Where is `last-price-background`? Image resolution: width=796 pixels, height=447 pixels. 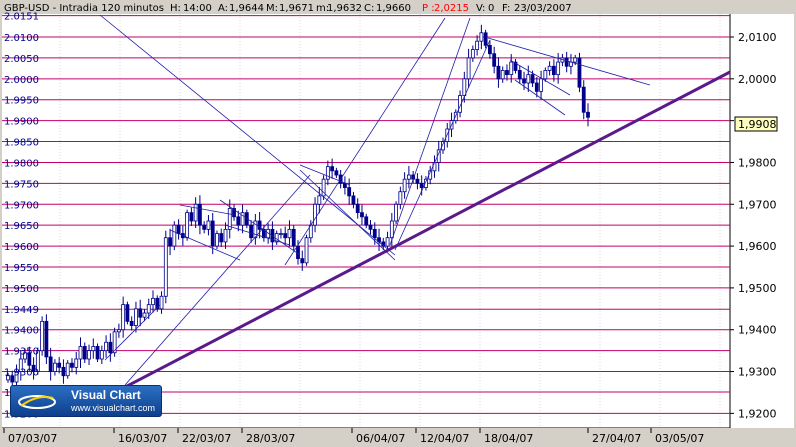 last-price-background is located at coordinates (756, 124).